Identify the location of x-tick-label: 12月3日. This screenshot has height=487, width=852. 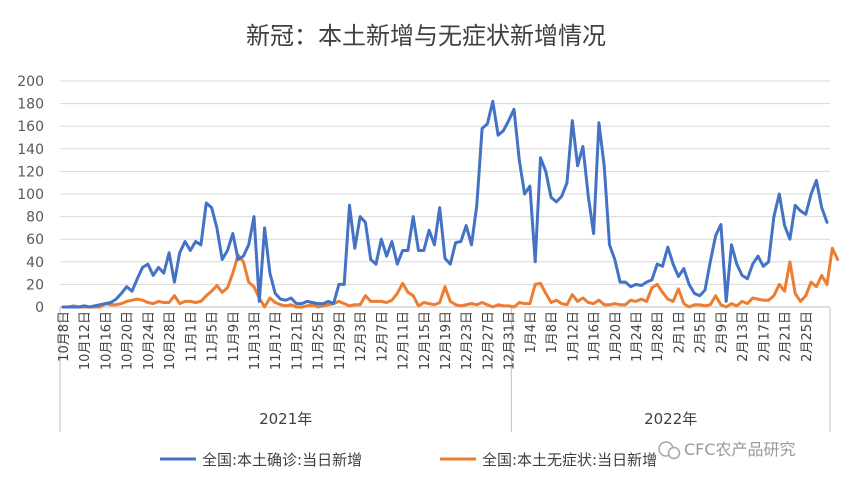
(361, 336).